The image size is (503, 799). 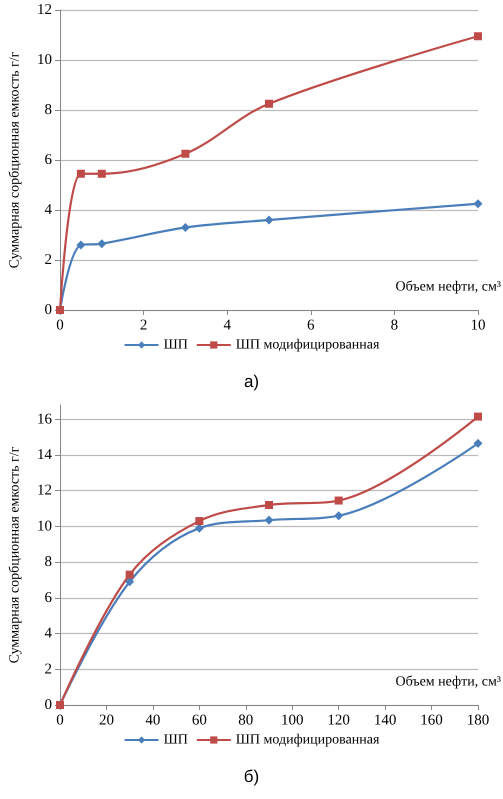 I want to click on x-tick-label: 20, so click(x=106, y=720).